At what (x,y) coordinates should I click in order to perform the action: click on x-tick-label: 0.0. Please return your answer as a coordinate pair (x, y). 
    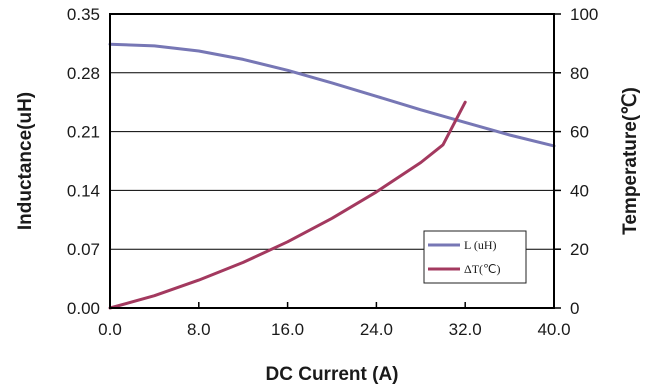
    Looking at the image, I should click on (110, 329).